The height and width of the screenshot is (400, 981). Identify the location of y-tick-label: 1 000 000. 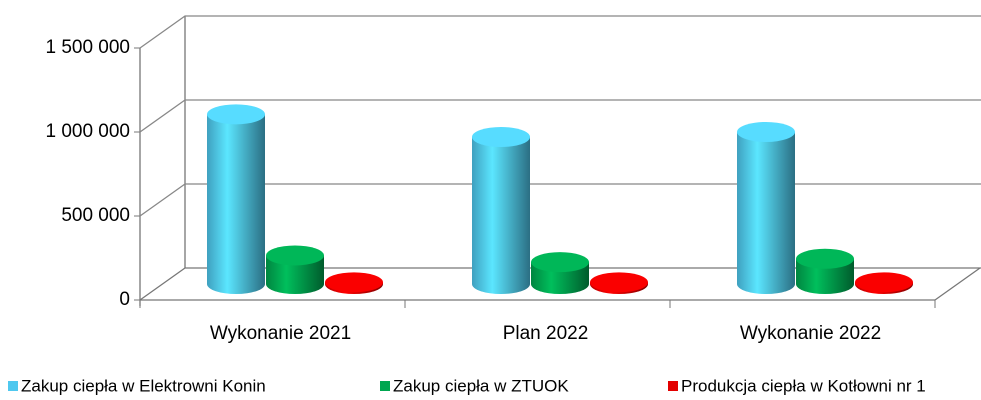
(87, 131).